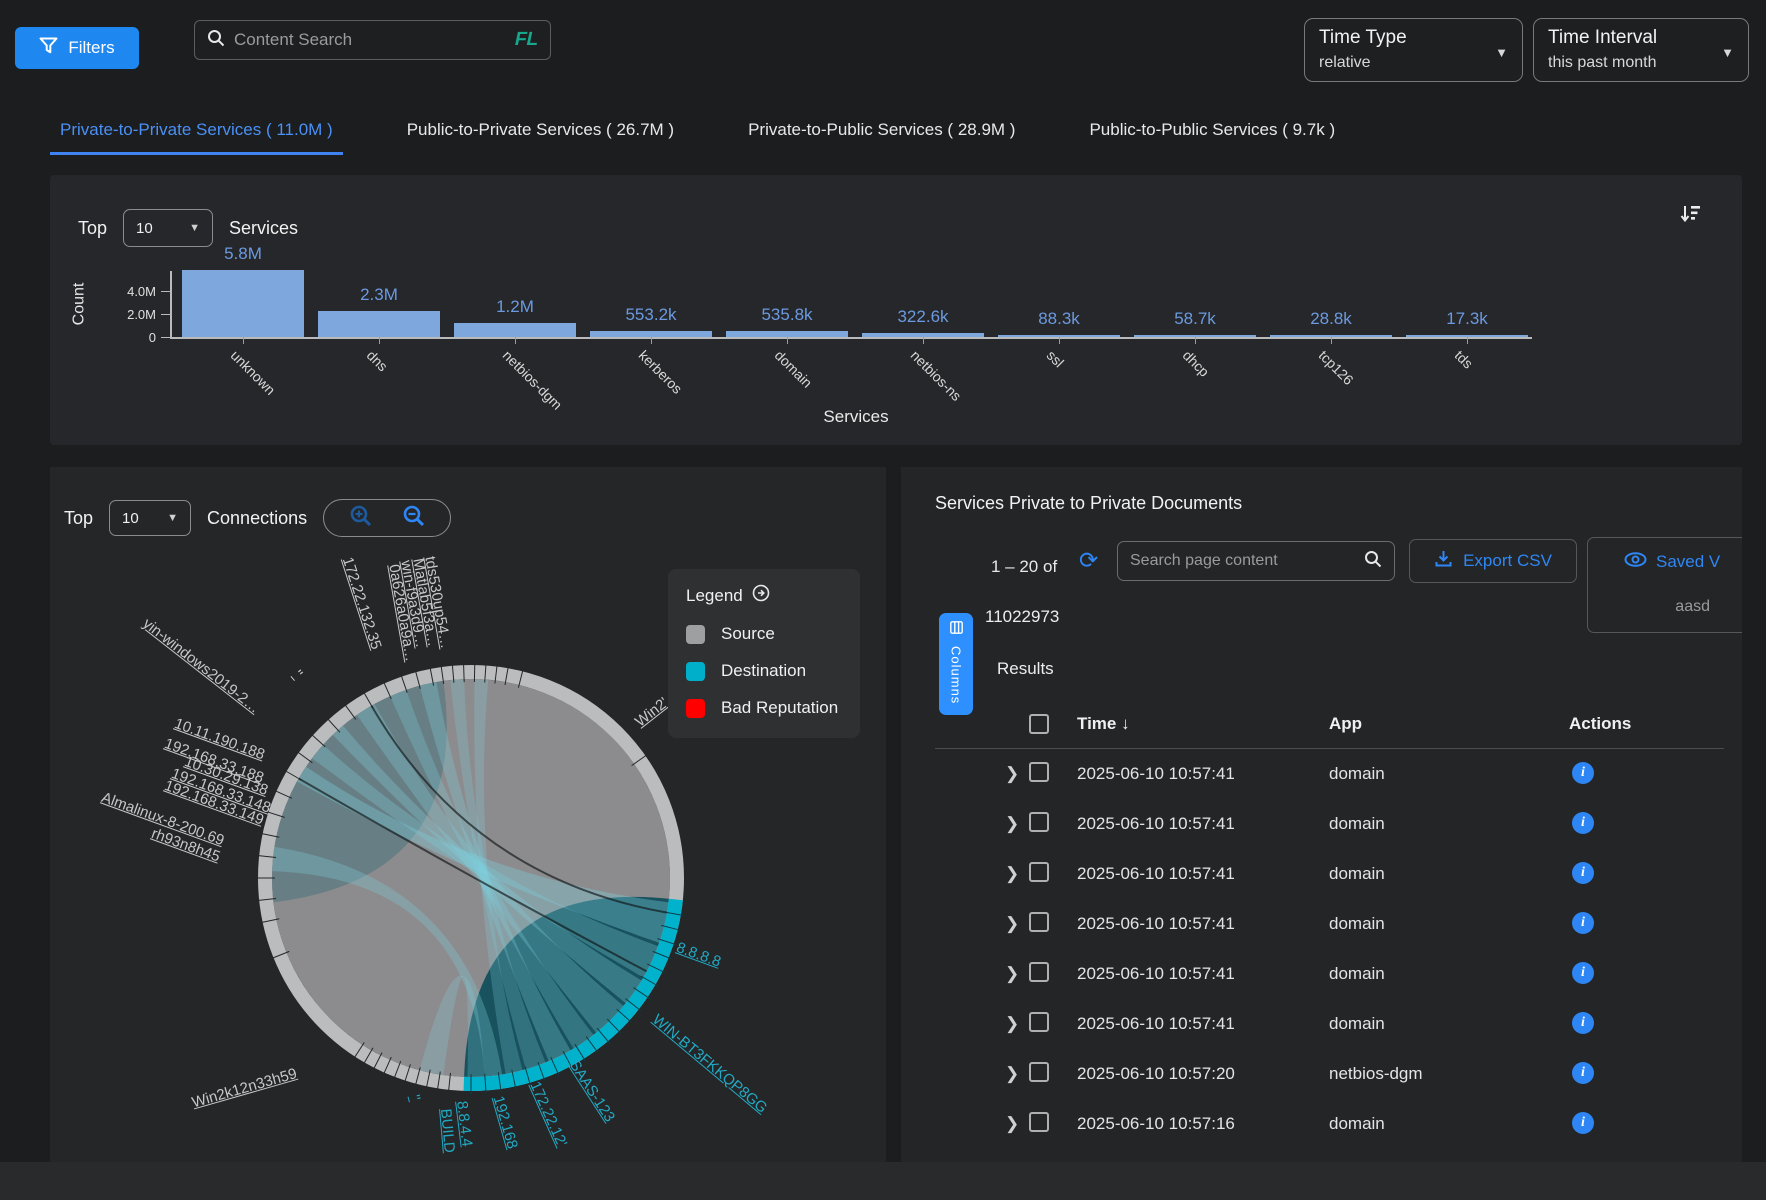  What do you see at coordinates (851, 338) in the screenshot?
I see `x-axis-line` at bounding box center [851, 338].